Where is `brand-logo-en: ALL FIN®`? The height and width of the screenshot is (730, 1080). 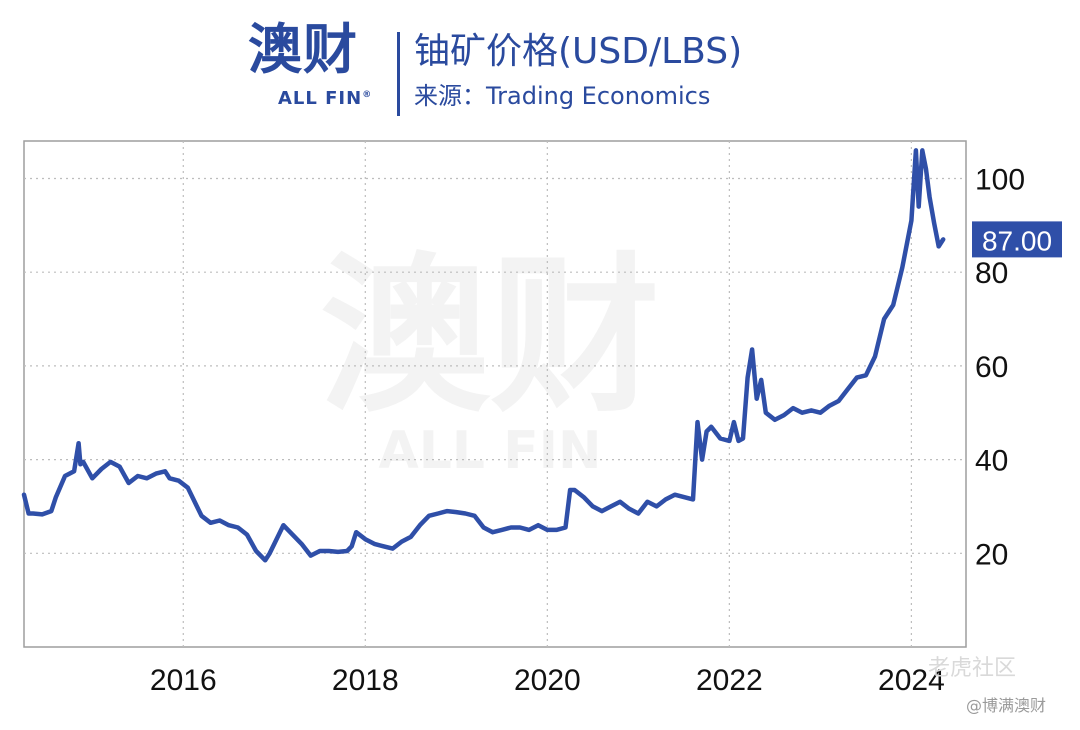 brand-logo-en: ALL FIN® is located at coordinates (325, 98).